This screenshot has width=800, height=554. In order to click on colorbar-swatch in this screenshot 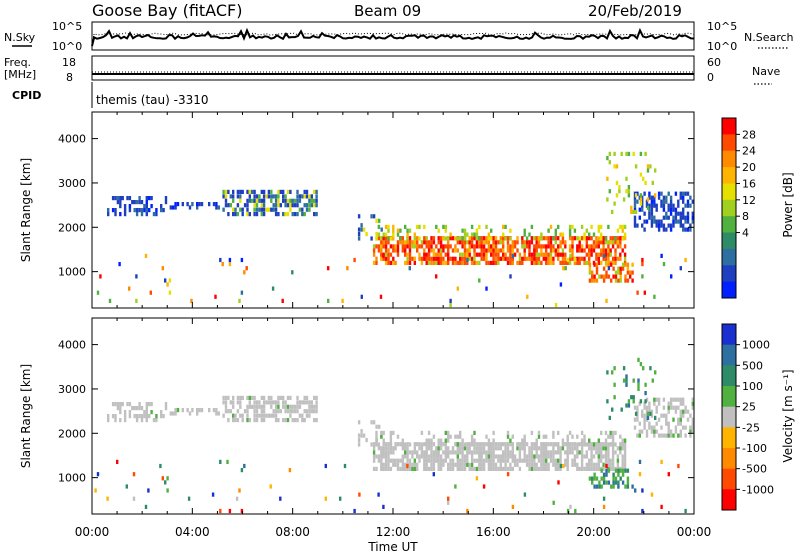, I will do `click(729, 500)`.